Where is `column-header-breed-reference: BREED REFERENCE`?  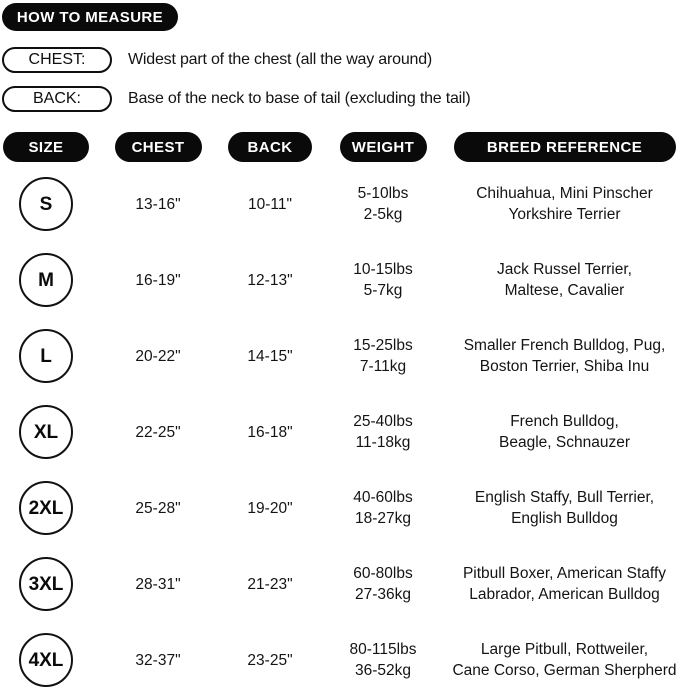
column-header-breed-reference: BREED REFERENCE is located at coordinates (564, 147).